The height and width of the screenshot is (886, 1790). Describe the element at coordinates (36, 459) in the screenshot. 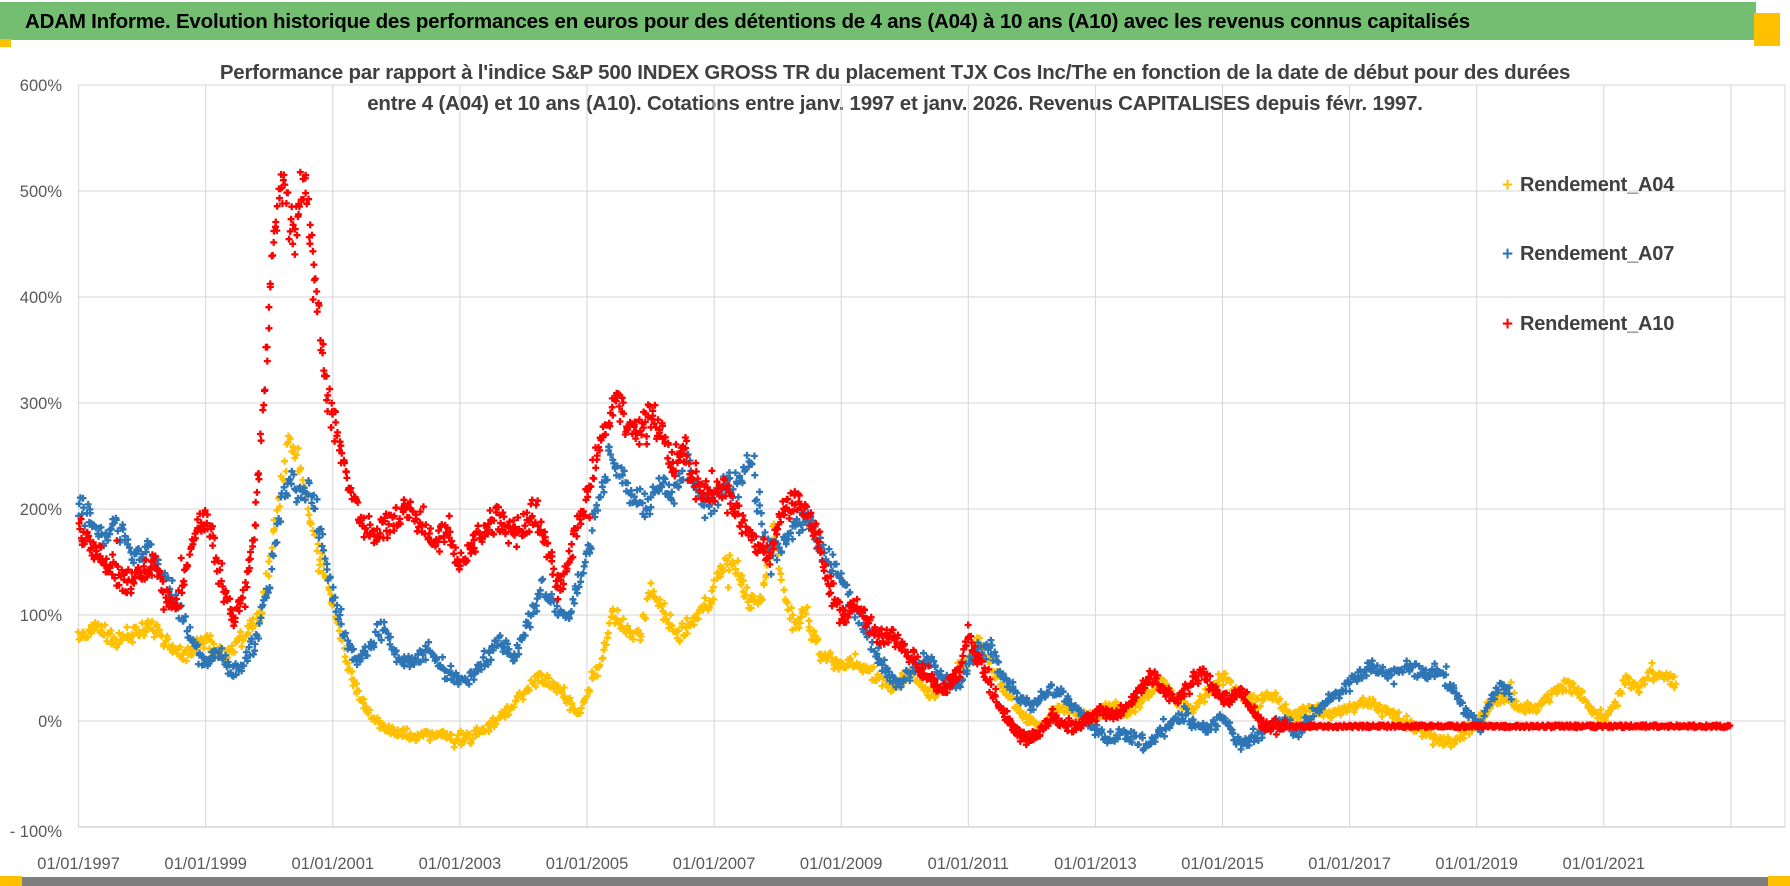

I see `y-axis-labels: 600% 500% 400% 300% 200% 100% 0% - 100%` at that location.